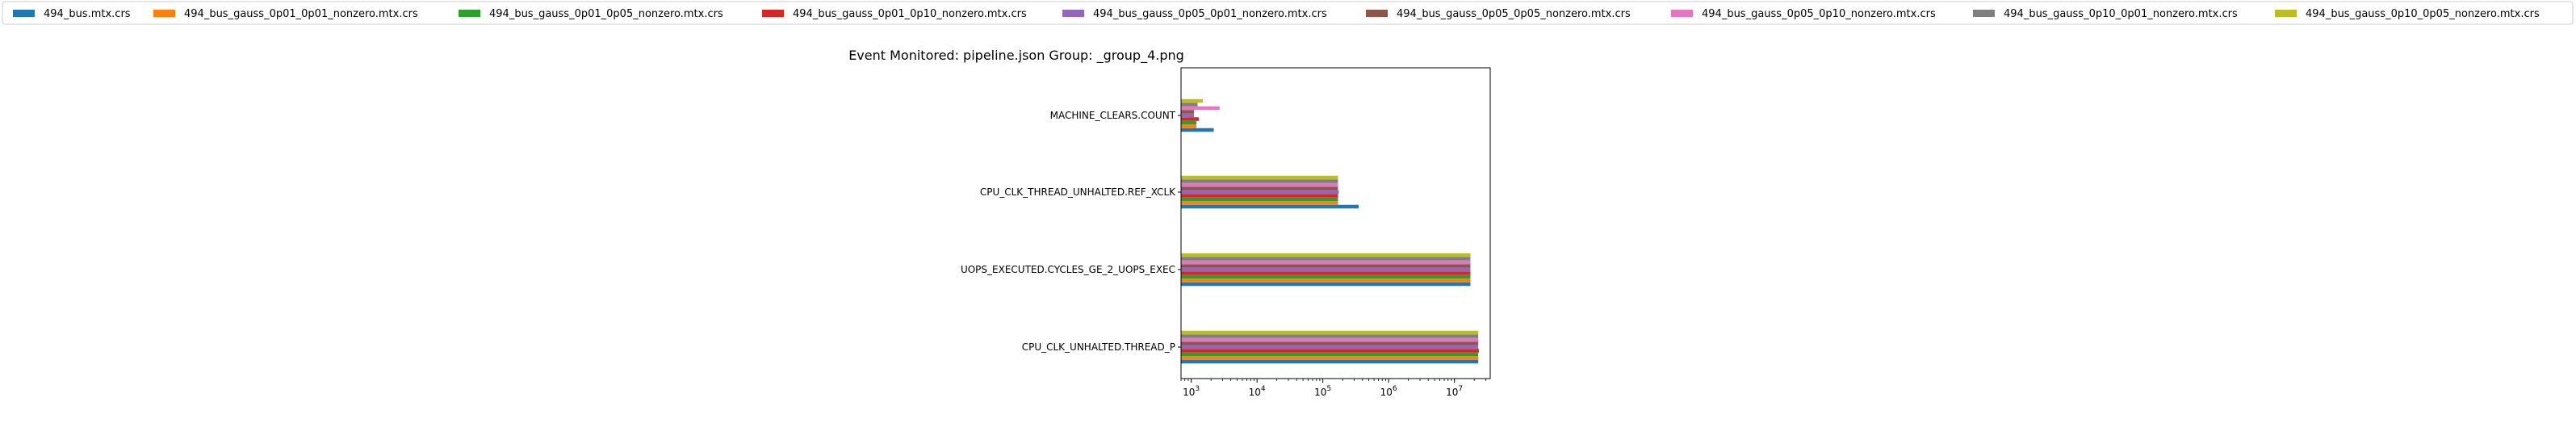 Image resolution: width=2576 pixels, height=427 pixels. I want to click on legend-label: 494_bus_gauss_0p05_0p05_nonzero.mtx.crs, so click(1514, 14).